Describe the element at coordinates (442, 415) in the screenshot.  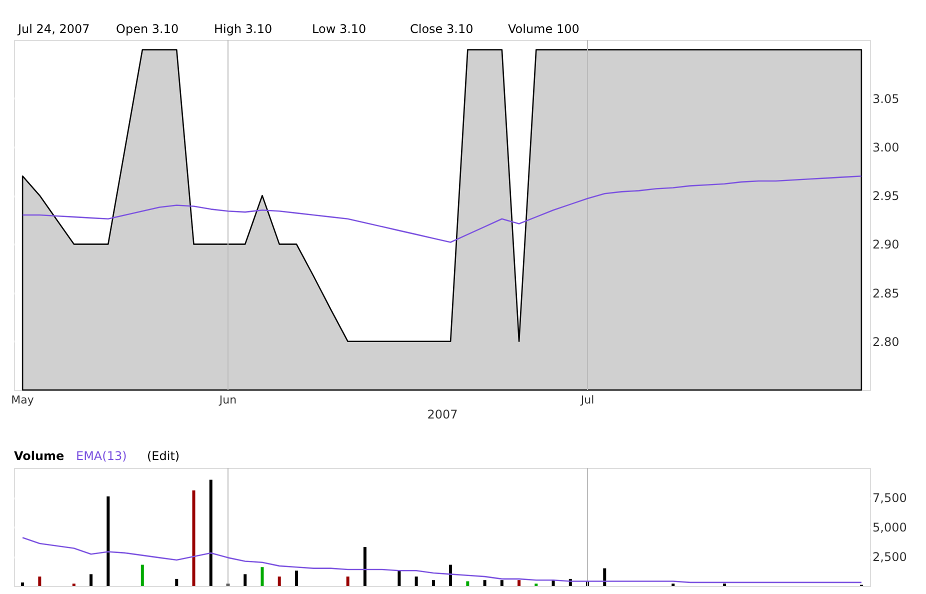
I see `x-axis-title: 2007` at that location.